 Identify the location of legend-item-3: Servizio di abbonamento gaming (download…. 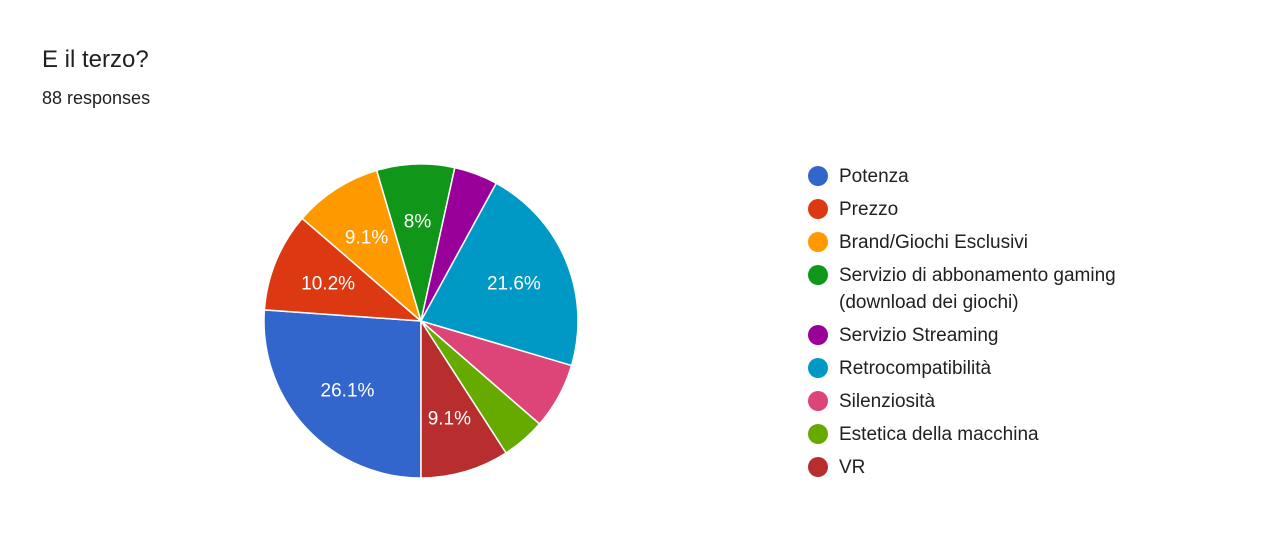
(1018, 292).